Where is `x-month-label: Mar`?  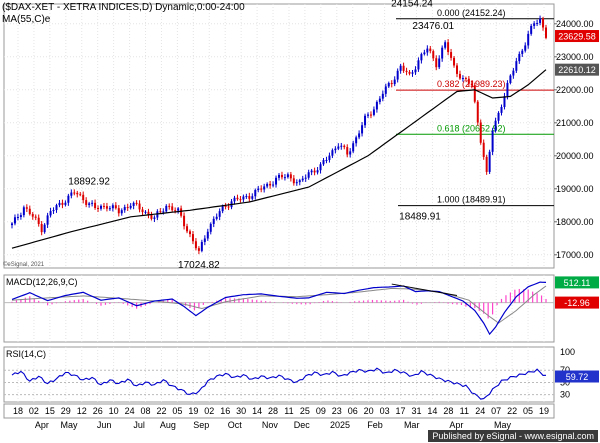
x-month-label: Mar is located at coordinates (412, 425).